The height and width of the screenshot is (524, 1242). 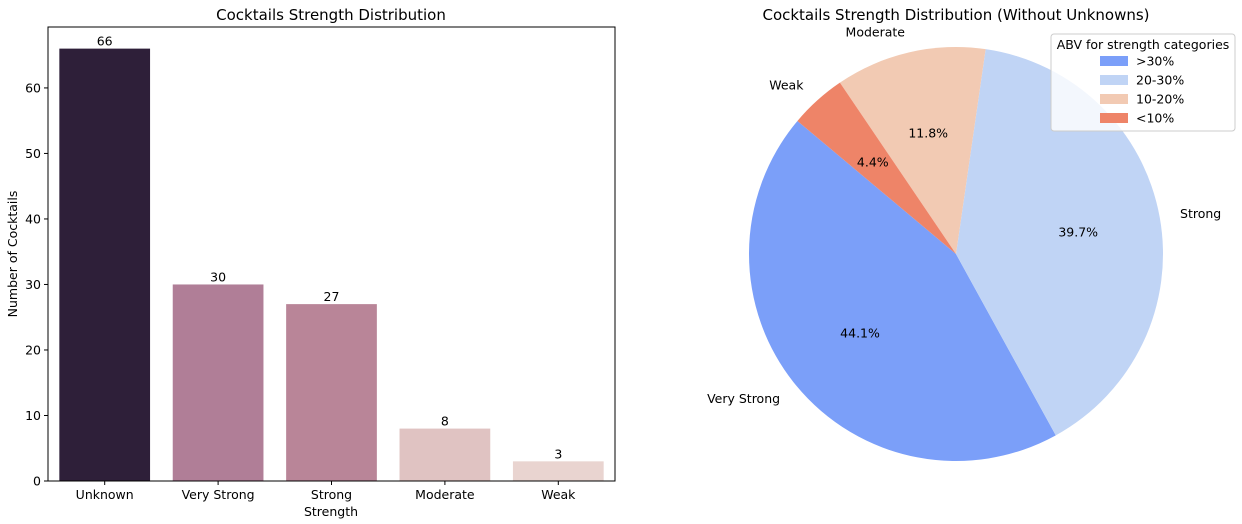 What do you see at coordinates (332, 296) in the screenshot?
I see `bar-data-label: 27` at bounding box center [332, 296].